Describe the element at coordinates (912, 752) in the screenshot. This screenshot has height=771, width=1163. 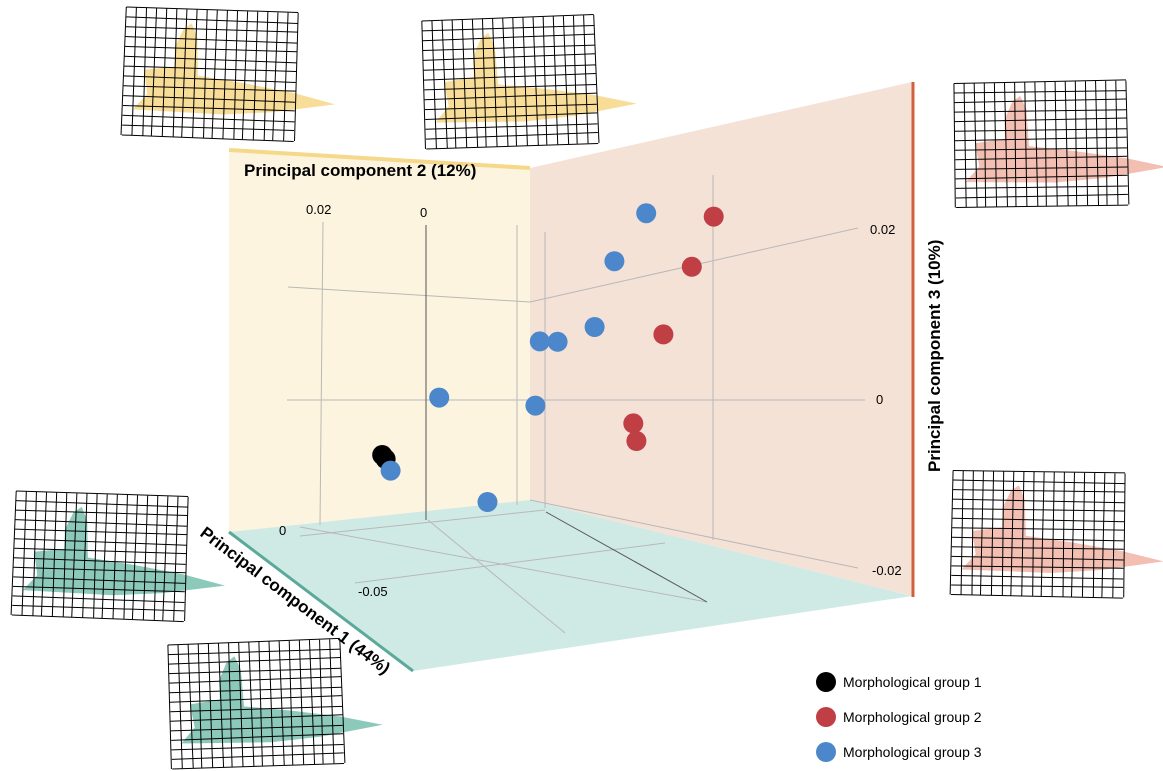
I see `legend-label: Morphological group 3` at that location.